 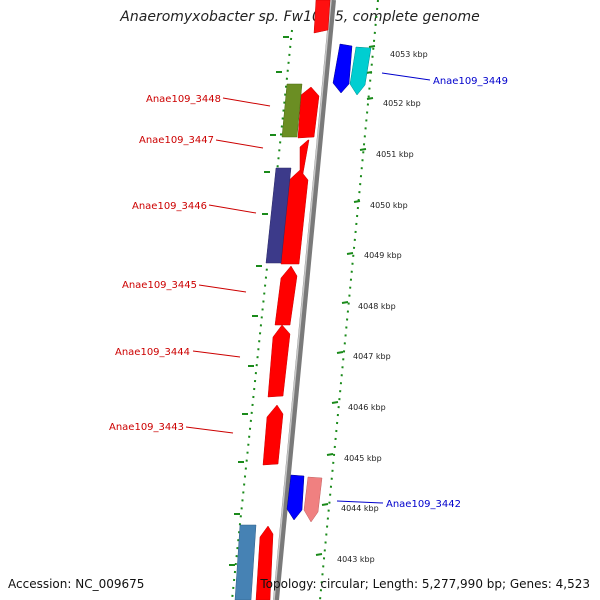 I want to click on feature-boxes, so click(x=268, y=341).